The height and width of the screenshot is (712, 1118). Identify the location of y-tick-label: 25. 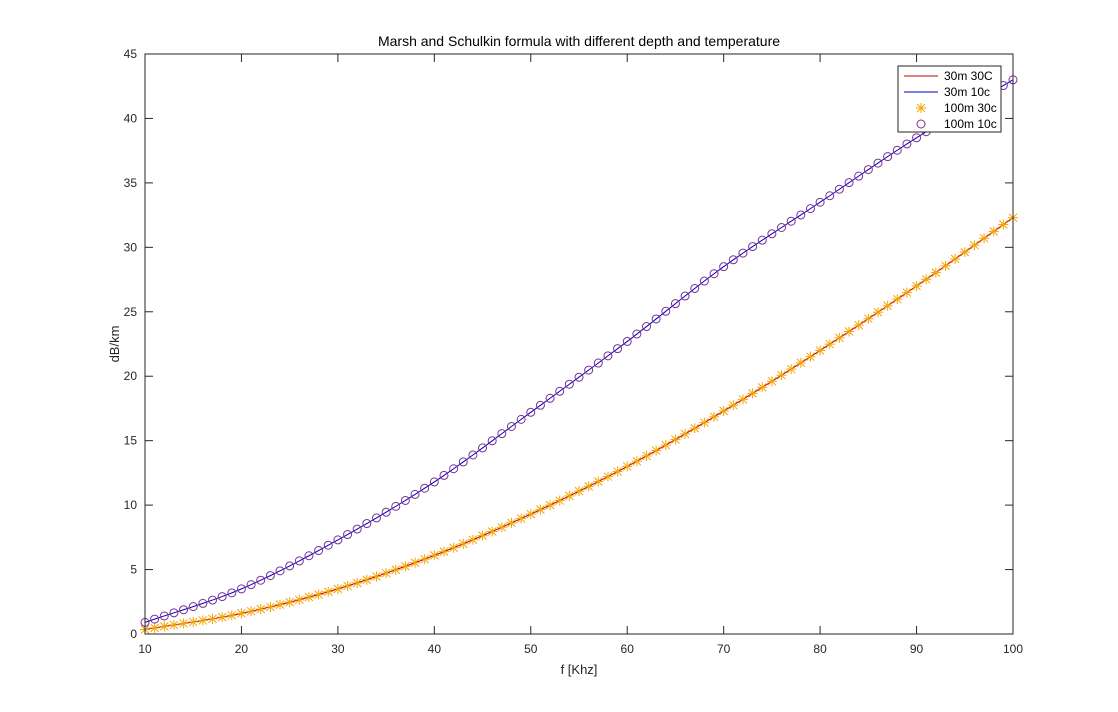
(131, 312).